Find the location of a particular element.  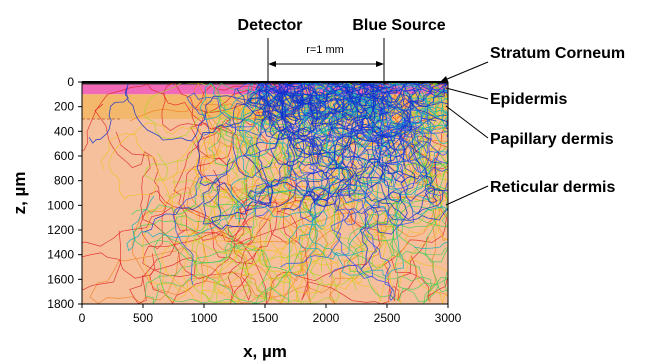

x-tick-label: 1500 is located at coordinates (265, 318).